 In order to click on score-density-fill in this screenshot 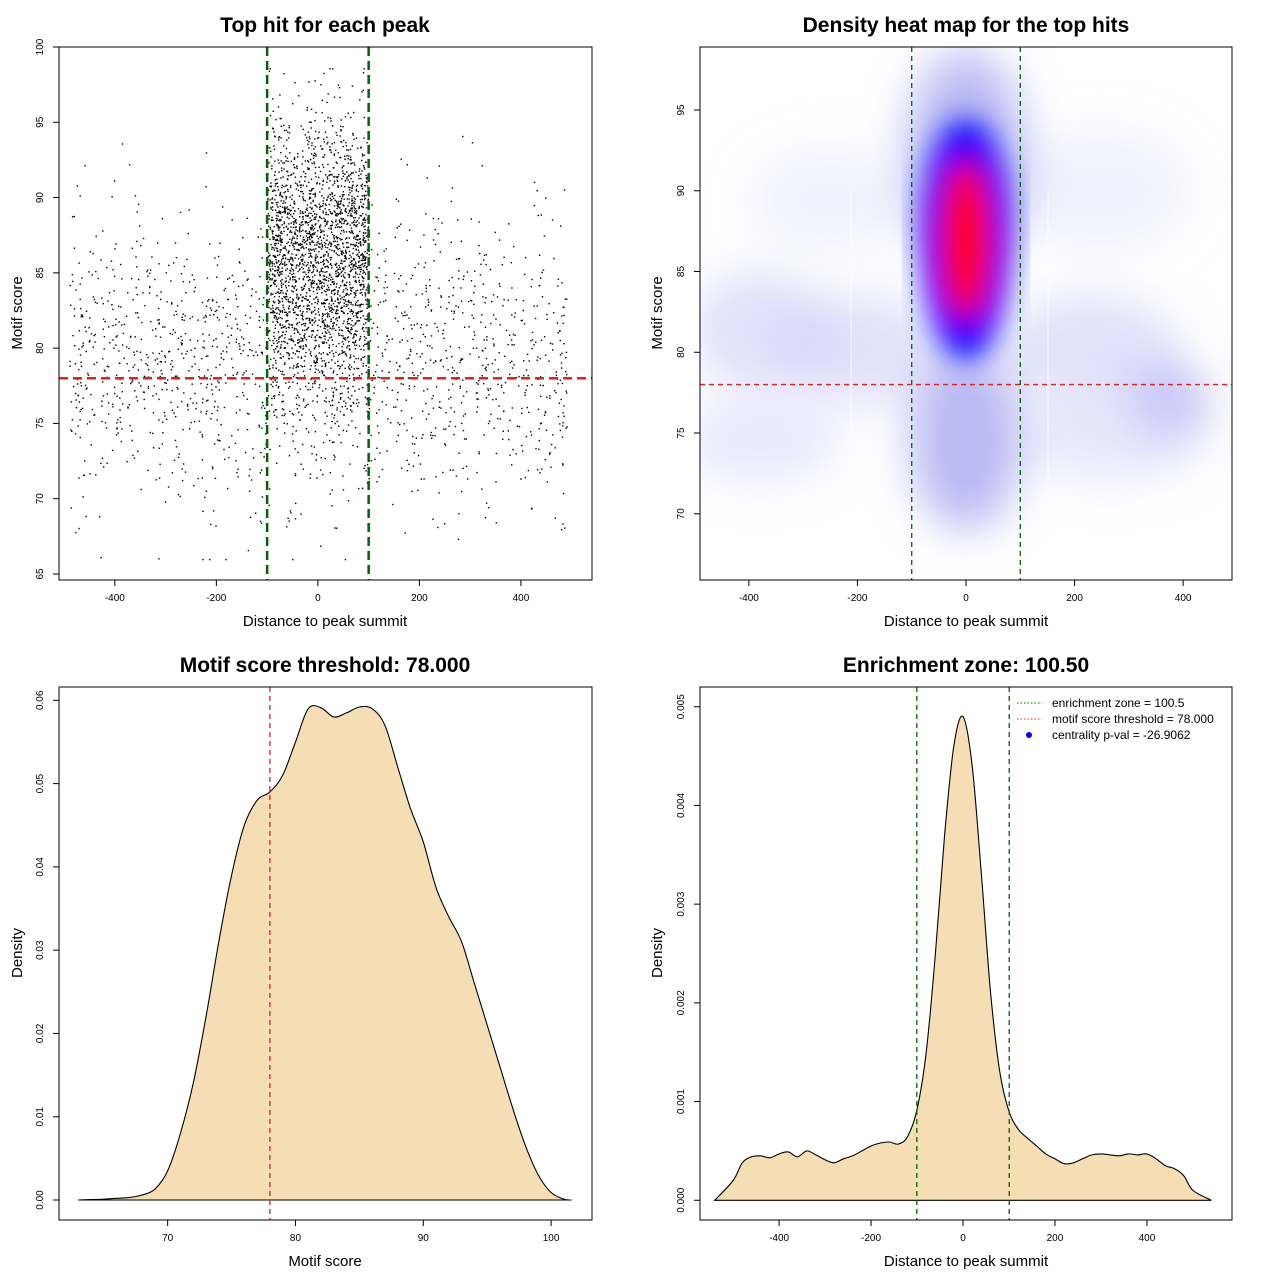, I will do `click(325, 953)`.